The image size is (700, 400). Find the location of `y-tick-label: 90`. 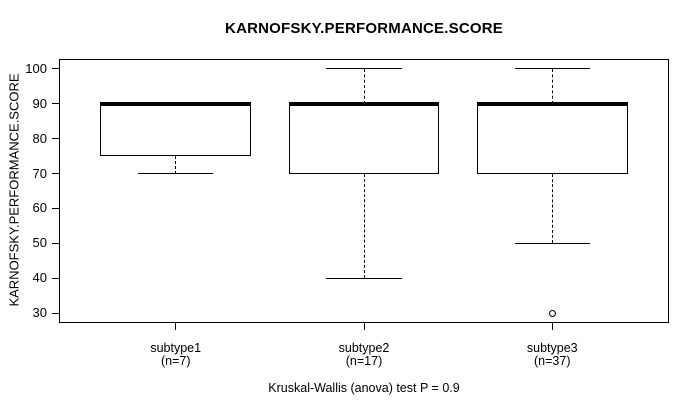

y-tick-label: 90 is located at coordinates (39, 103).